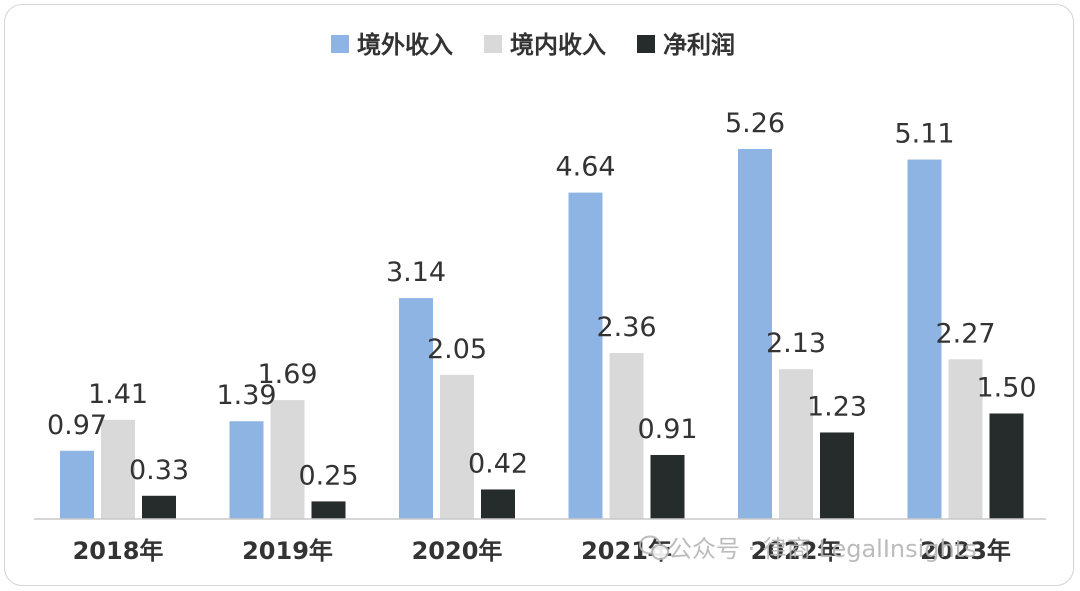 The image size is (1080, 591). I want to click on bar-净利润-2018年, so click(159, 507).